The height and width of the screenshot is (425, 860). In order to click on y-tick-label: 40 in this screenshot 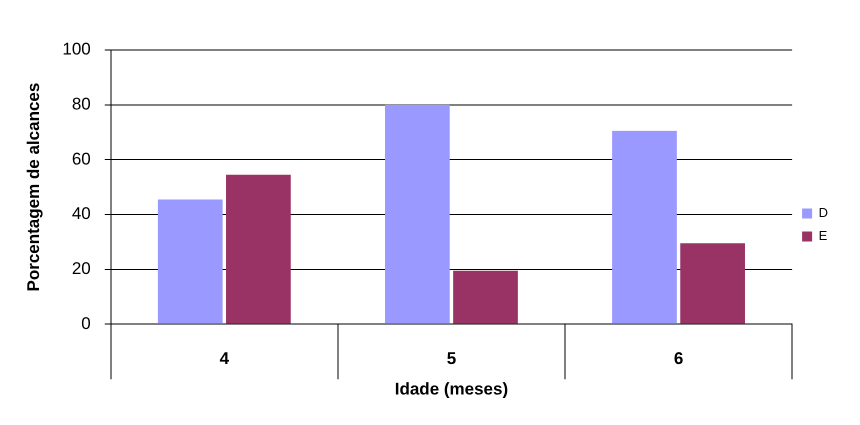, I will do `click(81, 214)`.